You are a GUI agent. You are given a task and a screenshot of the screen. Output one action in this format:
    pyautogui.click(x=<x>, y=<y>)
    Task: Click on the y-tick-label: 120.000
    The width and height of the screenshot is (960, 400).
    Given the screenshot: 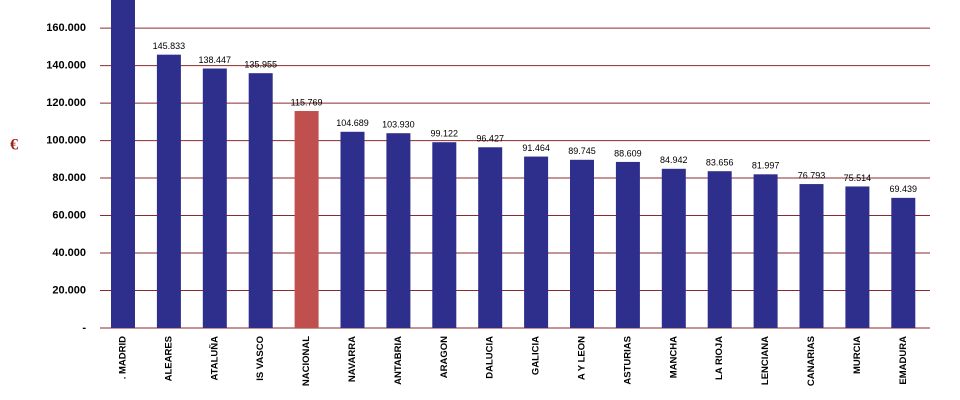 What is the action you would take?
    pyautogui.click(x=66, y=103)
    